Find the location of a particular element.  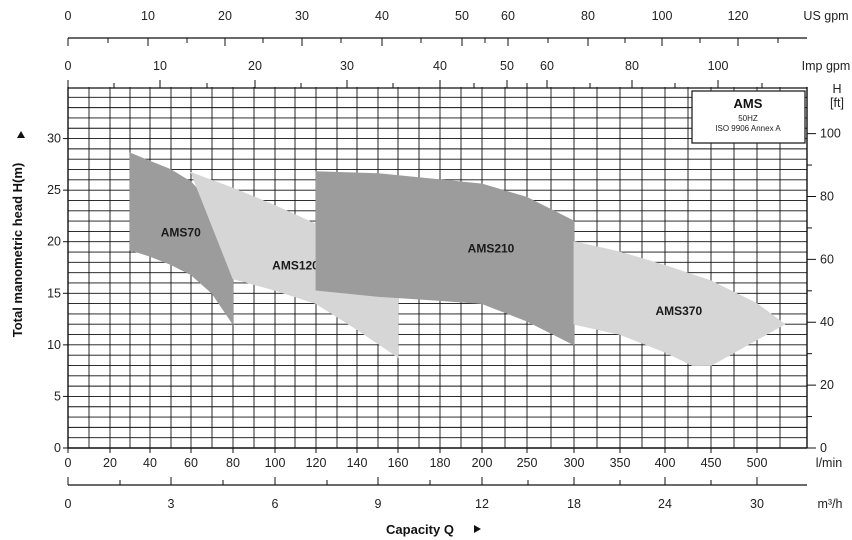

lmin-tick-label: 350 is located at coordinates (620, 463).